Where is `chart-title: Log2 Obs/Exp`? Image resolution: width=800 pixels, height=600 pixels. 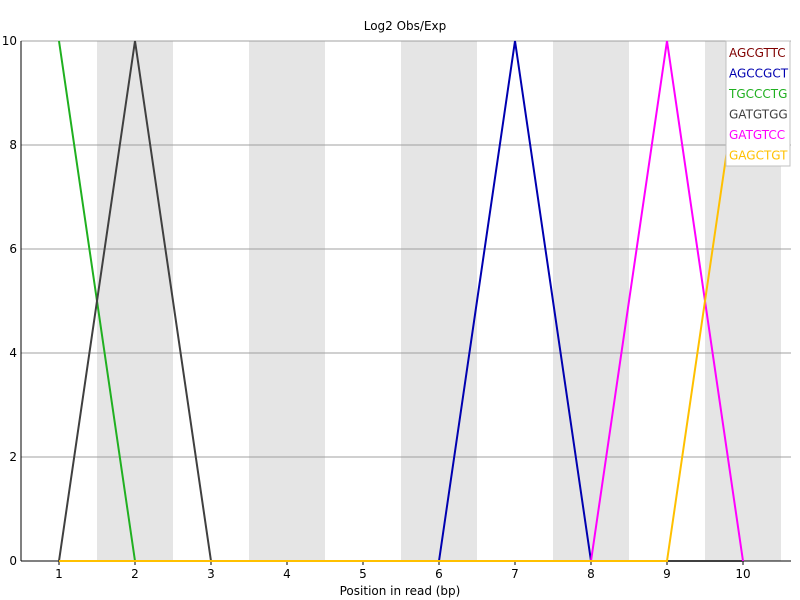 chart-title: Log2 Obs/Exp is located at coordinates (405, 26).